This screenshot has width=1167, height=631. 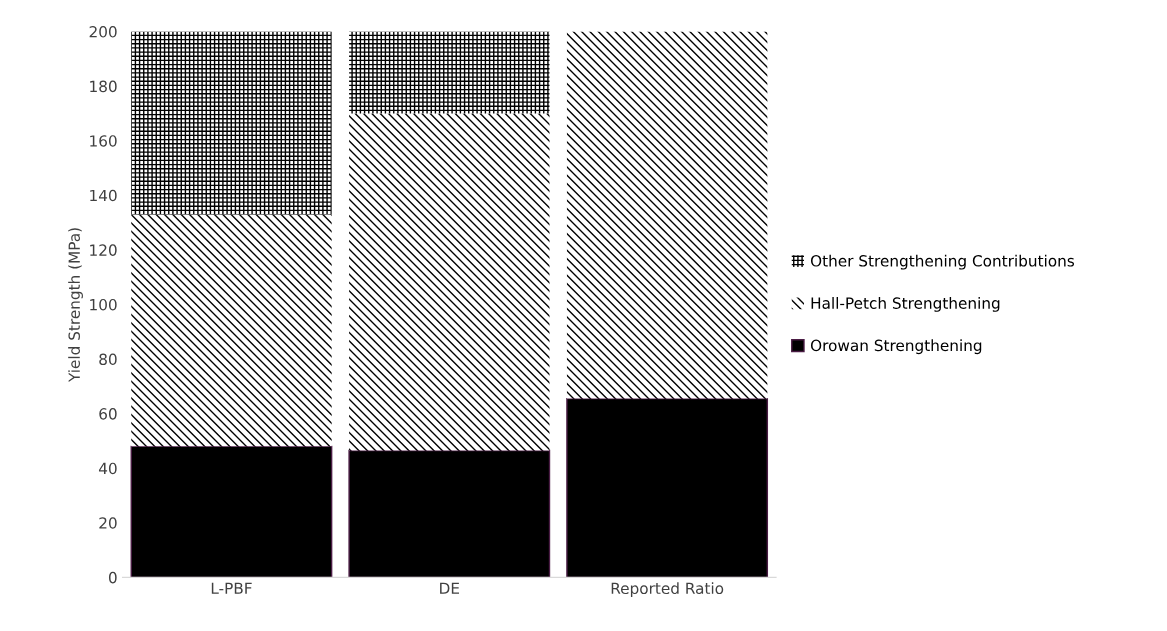 What do you see at coordinates (942, 262) in the screenshot?
I see `legend-label: Other Strengthening Contributions` at bounding box center [942, 262].